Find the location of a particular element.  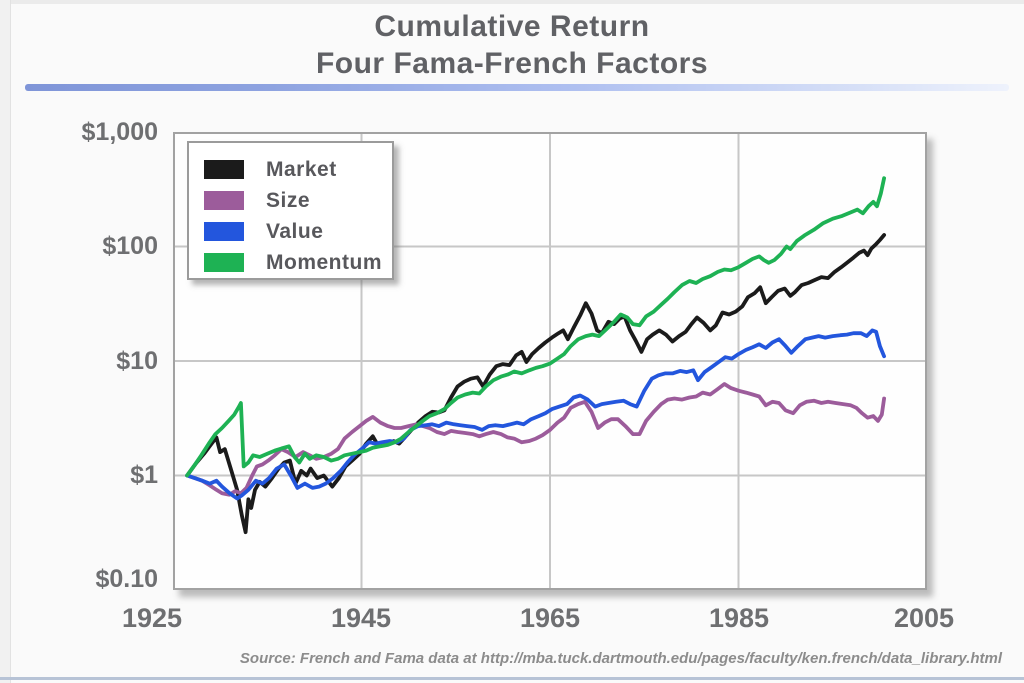

legend-label-value: Value is located at coordinates (295, 231).